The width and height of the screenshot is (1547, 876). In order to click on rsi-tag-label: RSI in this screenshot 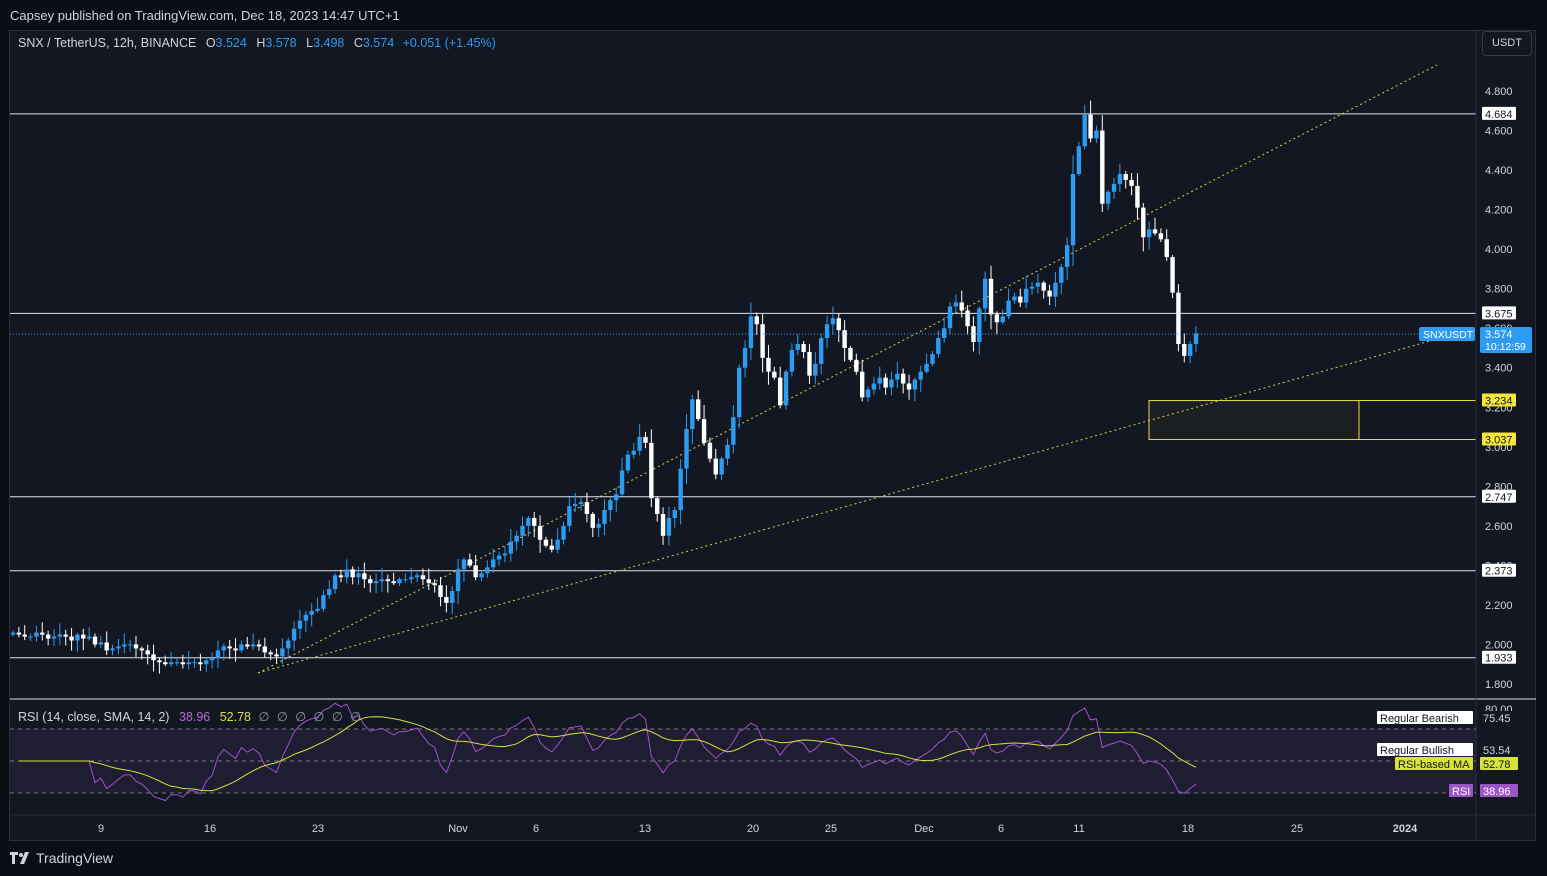, I will do `click(1461, 791)`.